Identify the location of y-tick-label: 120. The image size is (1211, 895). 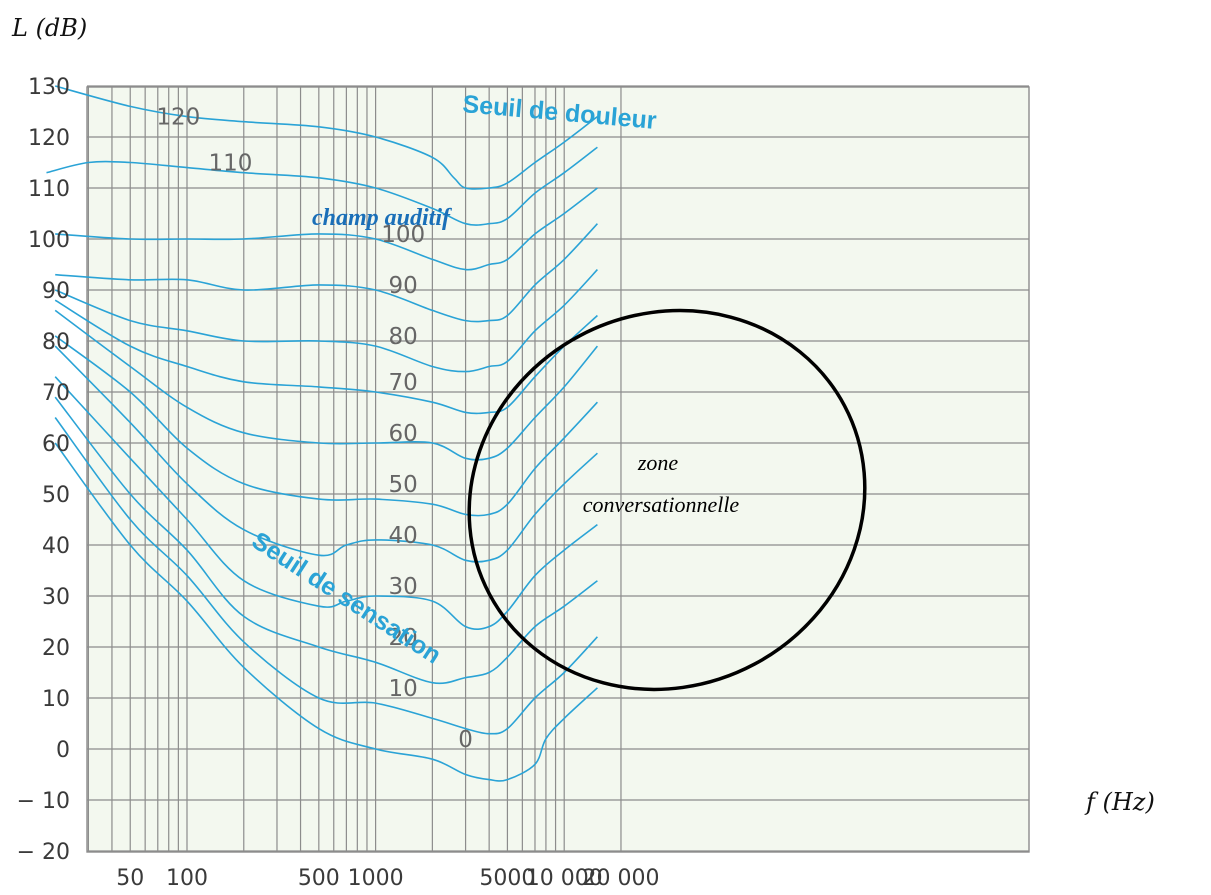
(49, 138).